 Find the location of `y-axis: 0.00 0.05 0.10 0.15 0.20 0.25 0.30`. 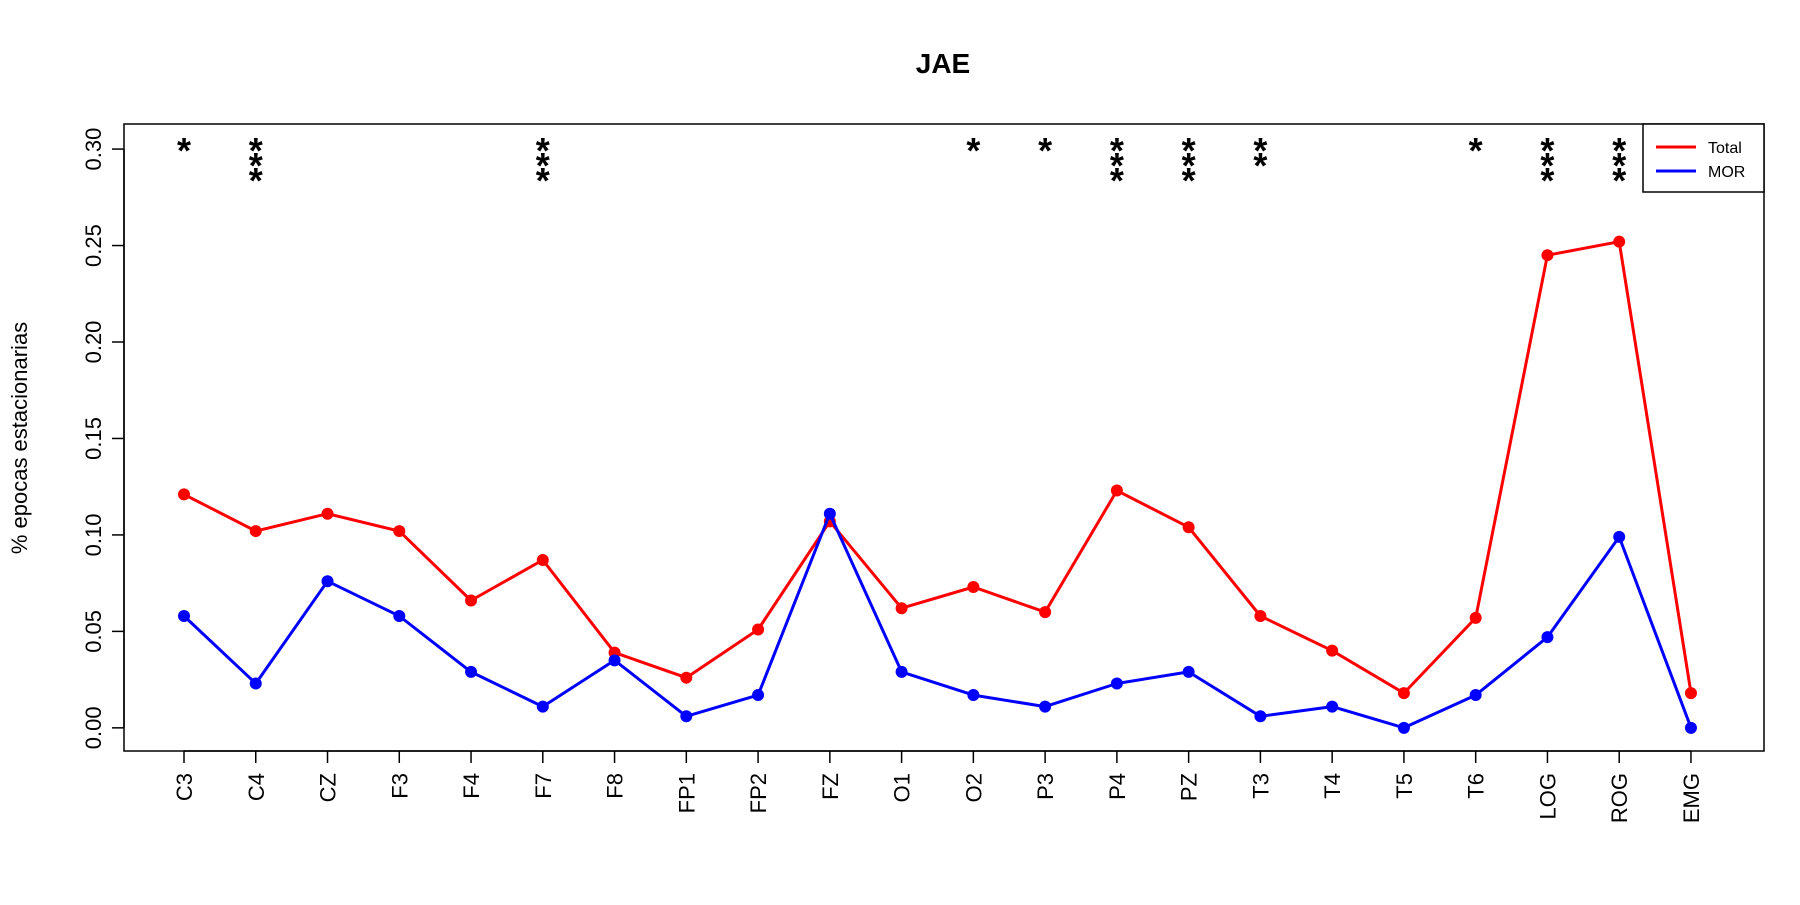

y-axis: 0.00 0.05 0.10 0.15 0.20 0.25 0.30 is located at coordinates (103, 438).